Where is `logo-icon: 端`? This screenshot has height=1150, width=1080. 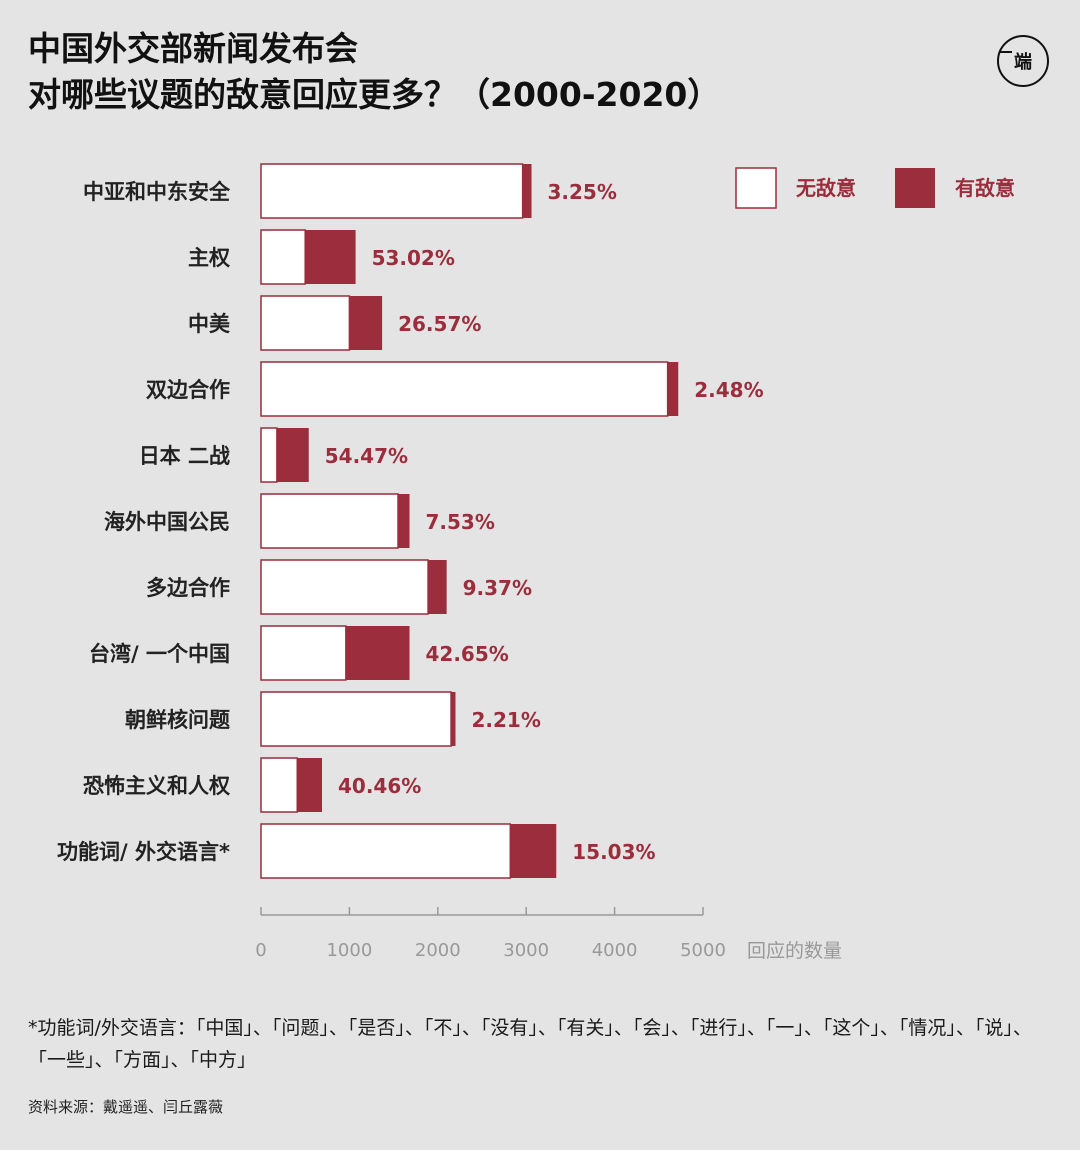 logo-icon: 端 is located at coordinates (1023, 61).